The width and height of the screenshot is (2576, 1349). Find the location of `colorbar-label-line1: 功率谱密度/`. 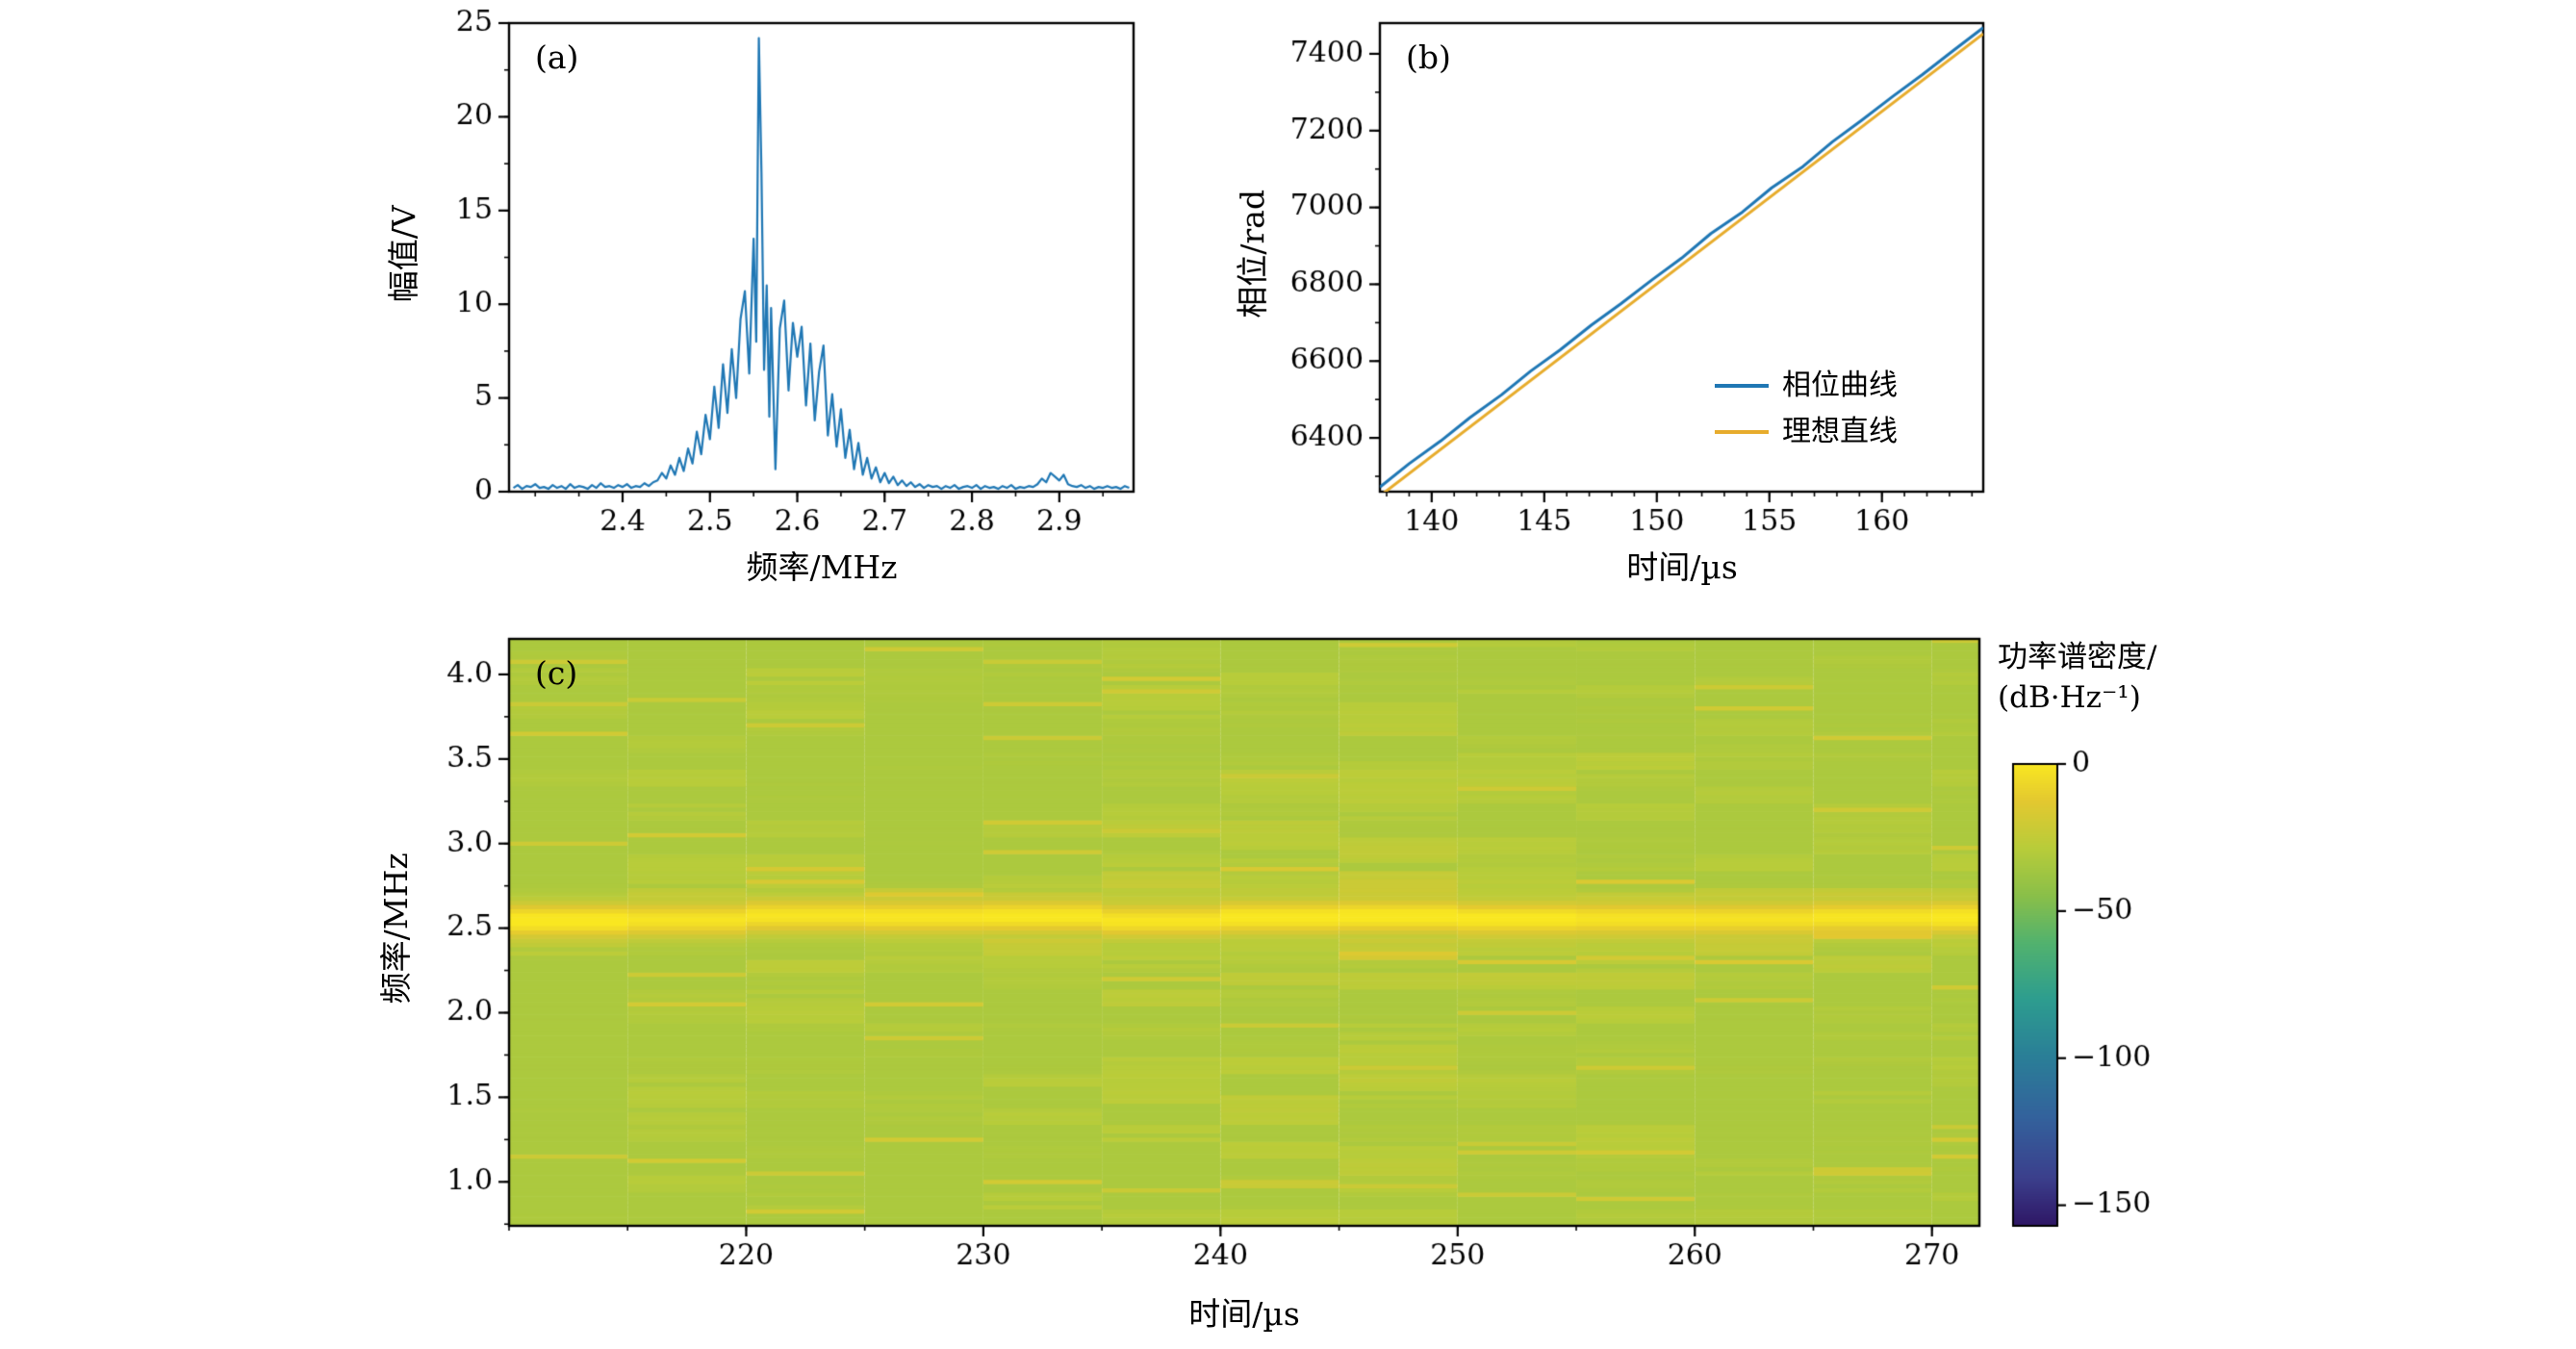

colorbar-label-line1: 功率谱密度/ is located at coordinates (2077, 657).